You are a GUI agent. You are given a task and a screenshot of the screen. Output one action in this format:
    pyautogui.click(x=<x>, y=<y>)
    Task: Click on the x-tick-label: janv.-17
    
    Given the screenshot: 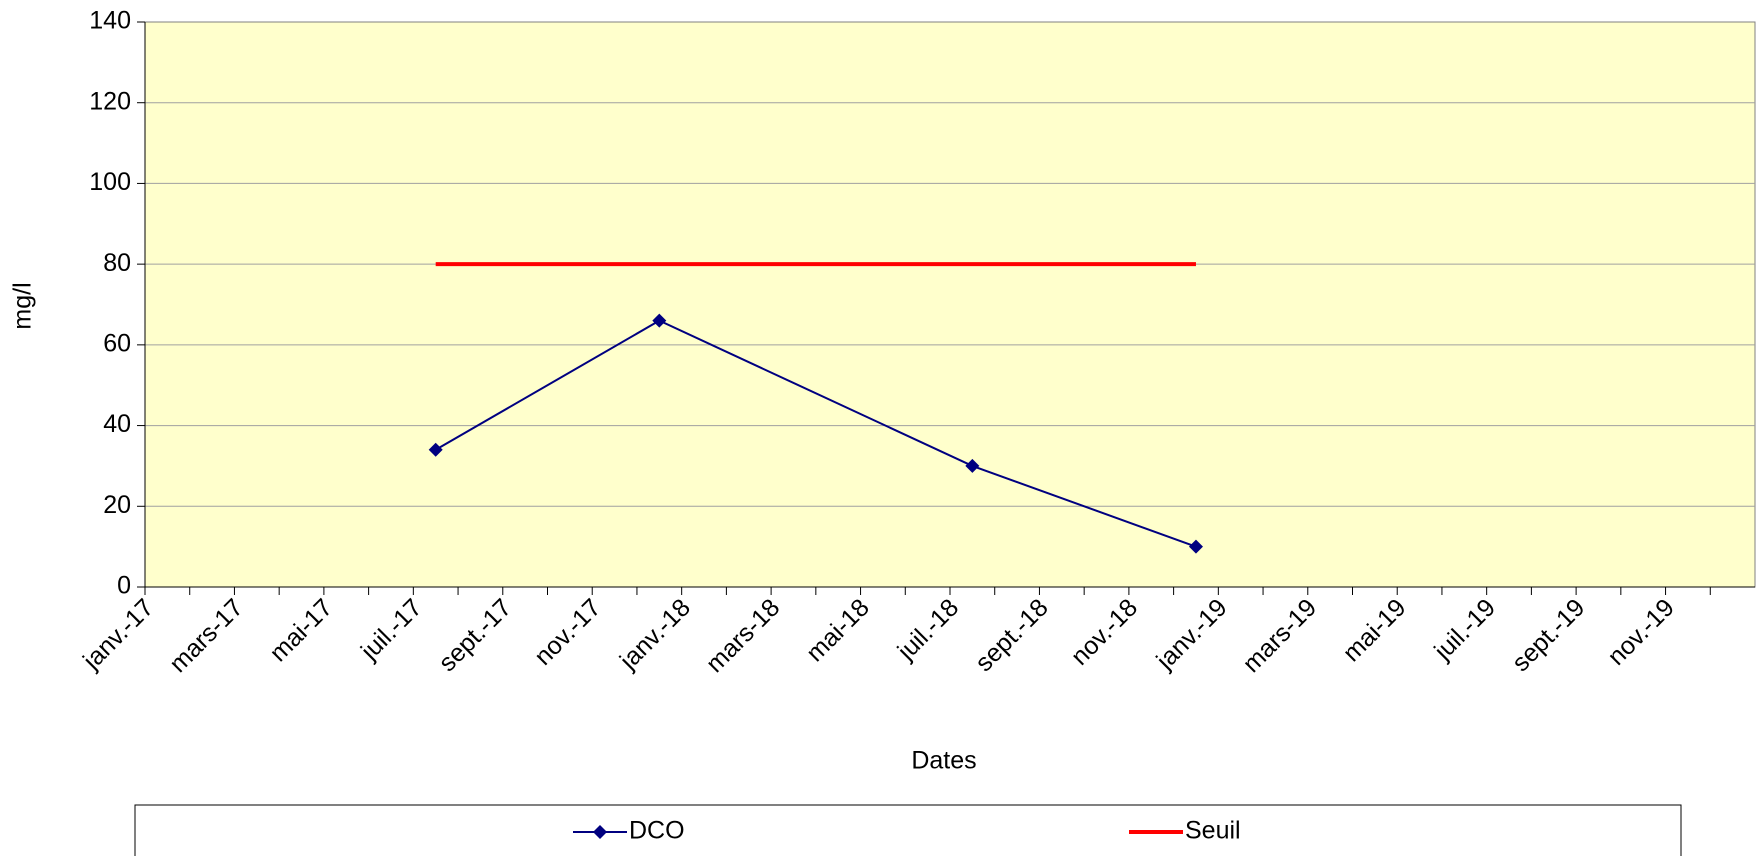 What is the action you would take?
    pyautogui.click(x=118, y=634)
    